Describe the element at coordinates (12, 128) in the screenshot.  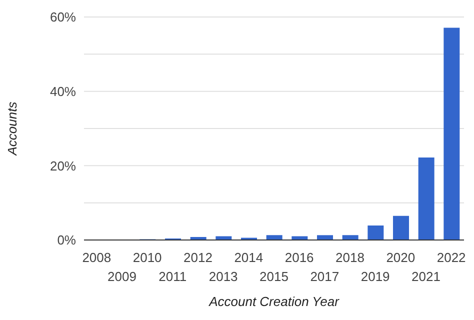
I see `y-axis-title: Accounts` at that location.